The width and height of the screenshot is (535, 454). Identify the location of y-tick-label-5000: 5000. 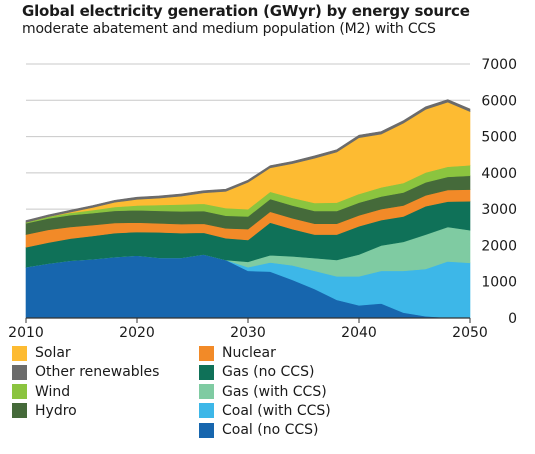
(499, 138).